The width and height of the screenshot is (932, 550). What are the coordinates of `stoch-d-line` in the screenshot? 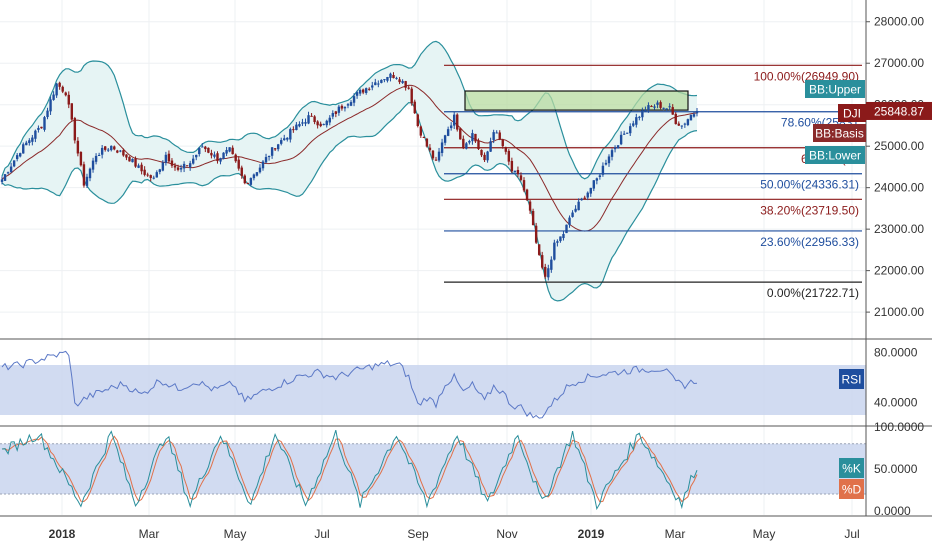 It's located at (349, 469).